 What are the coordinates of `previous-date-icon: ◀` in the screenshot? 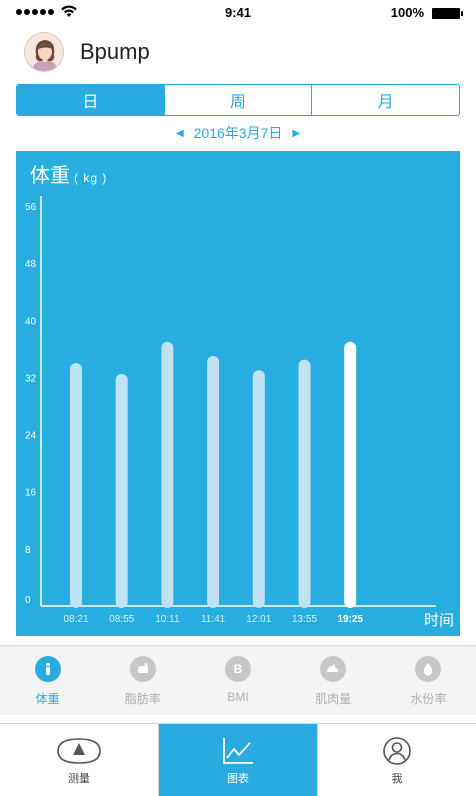 It's located at (179, 133).